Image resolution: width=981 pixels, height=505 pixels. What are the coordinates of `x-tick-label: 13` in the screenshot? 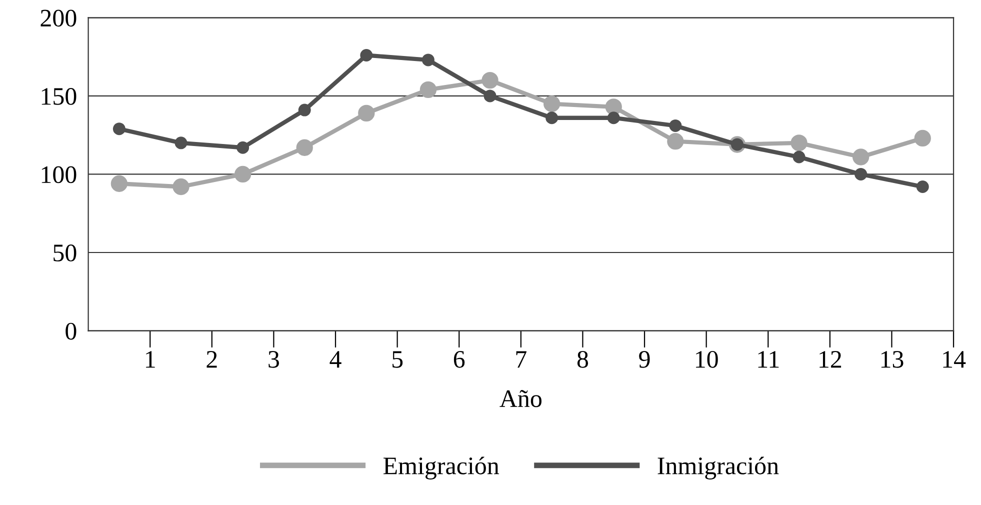 It's located at (892, 359).